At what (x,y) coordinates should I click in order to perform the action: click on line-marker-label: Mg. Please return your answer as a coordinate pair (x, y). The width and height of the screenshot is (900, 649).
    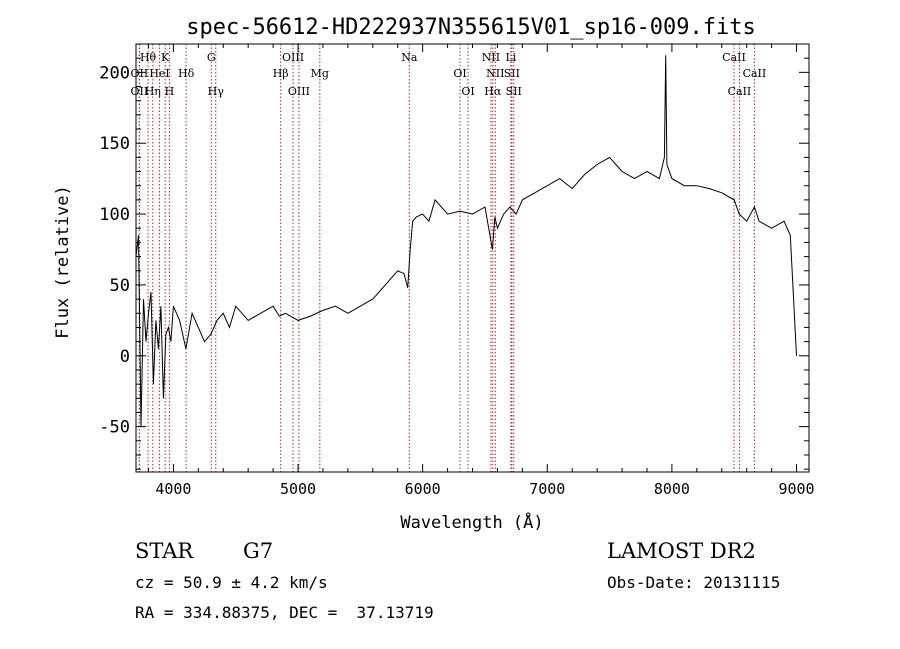
    Looking at the image, I should click on (320, 73).